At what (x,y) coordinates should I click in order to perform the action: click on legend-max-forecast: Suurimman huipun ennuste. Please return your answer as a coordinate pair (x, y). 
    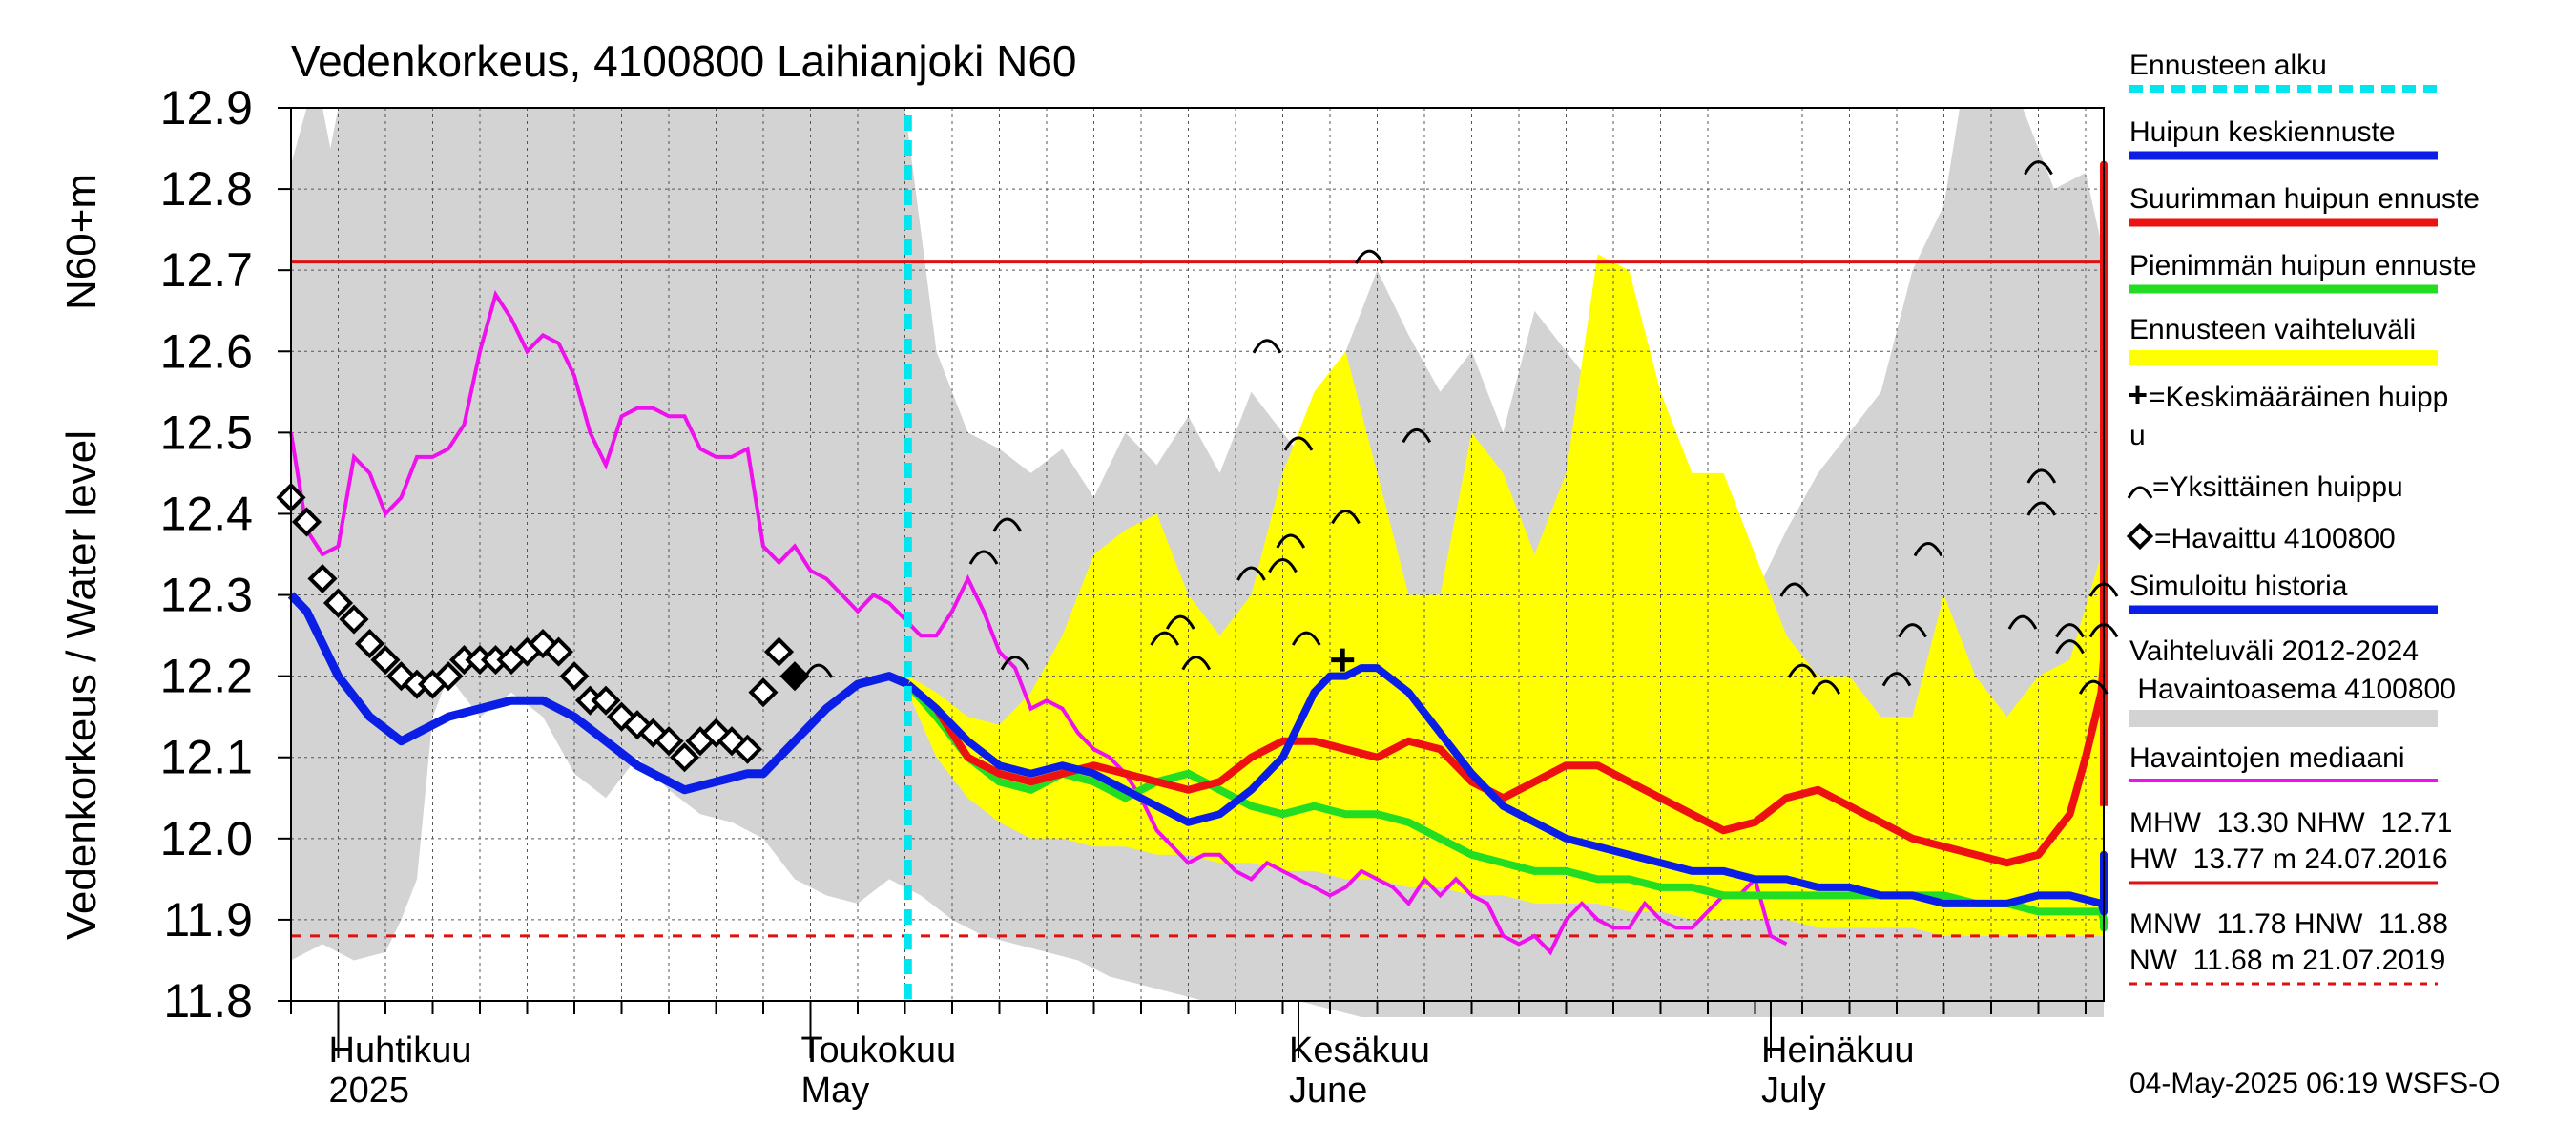
    Looking at the image, I should click on (2304, 199).